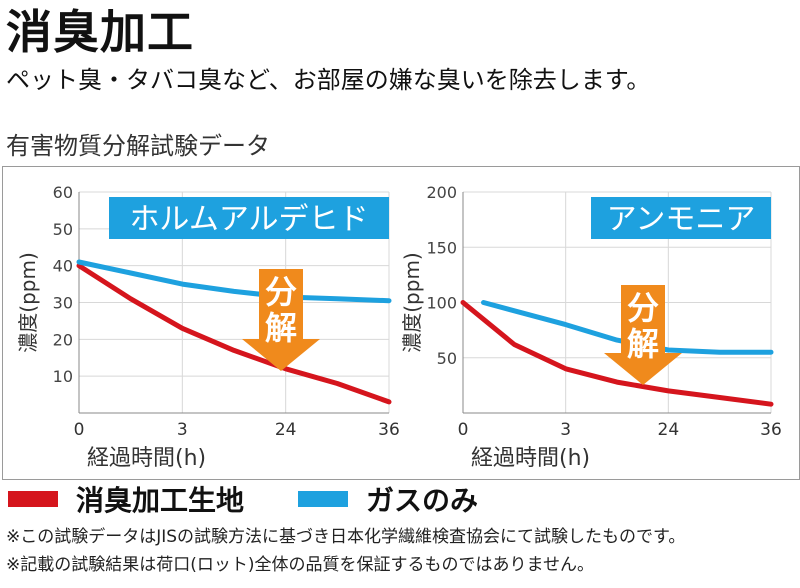  I want to click on x-tick-label-1-1: 3, so click(565, 430).